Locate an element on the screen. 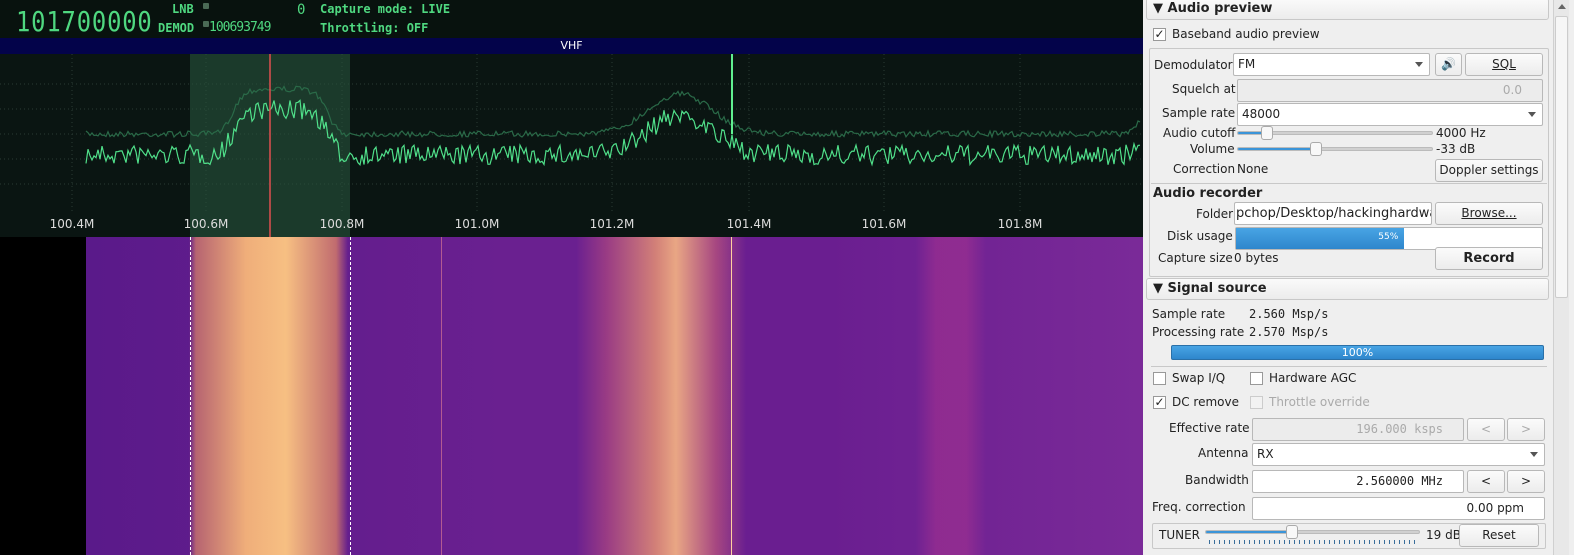 The width and height of the screenshot is (1574, 555). lnb-value: 0 is located at coordinates (301, 10).